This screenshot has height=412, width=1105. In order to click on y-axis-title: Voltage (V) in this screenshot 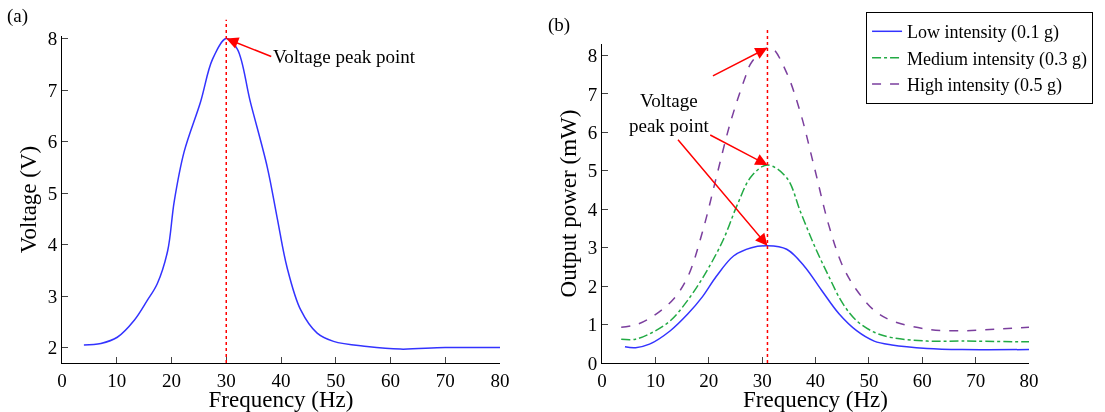, I will do `click(29, 199)`.